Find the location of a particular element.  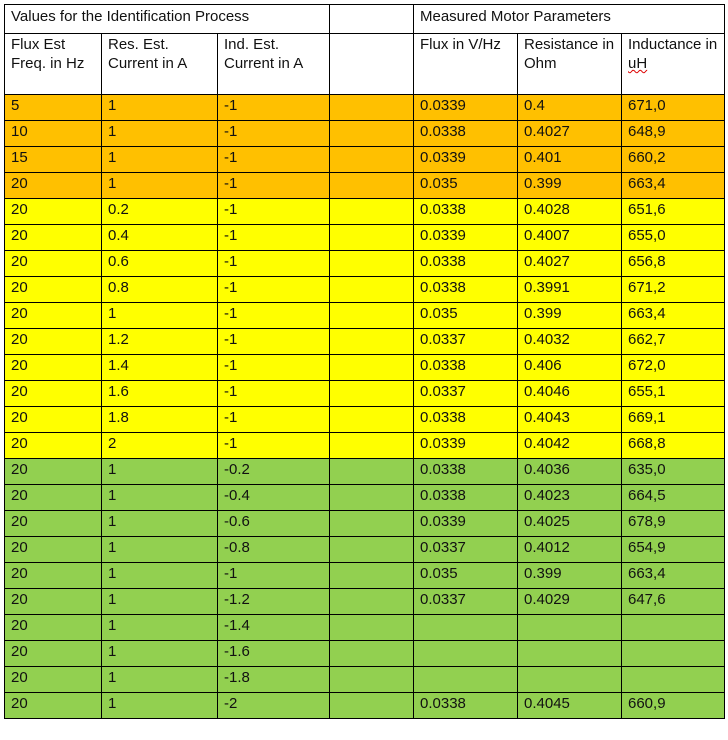

table-row: 20 1.6 -1 0.0337 0.4046 655,1 is located at coordinates (364, 393).